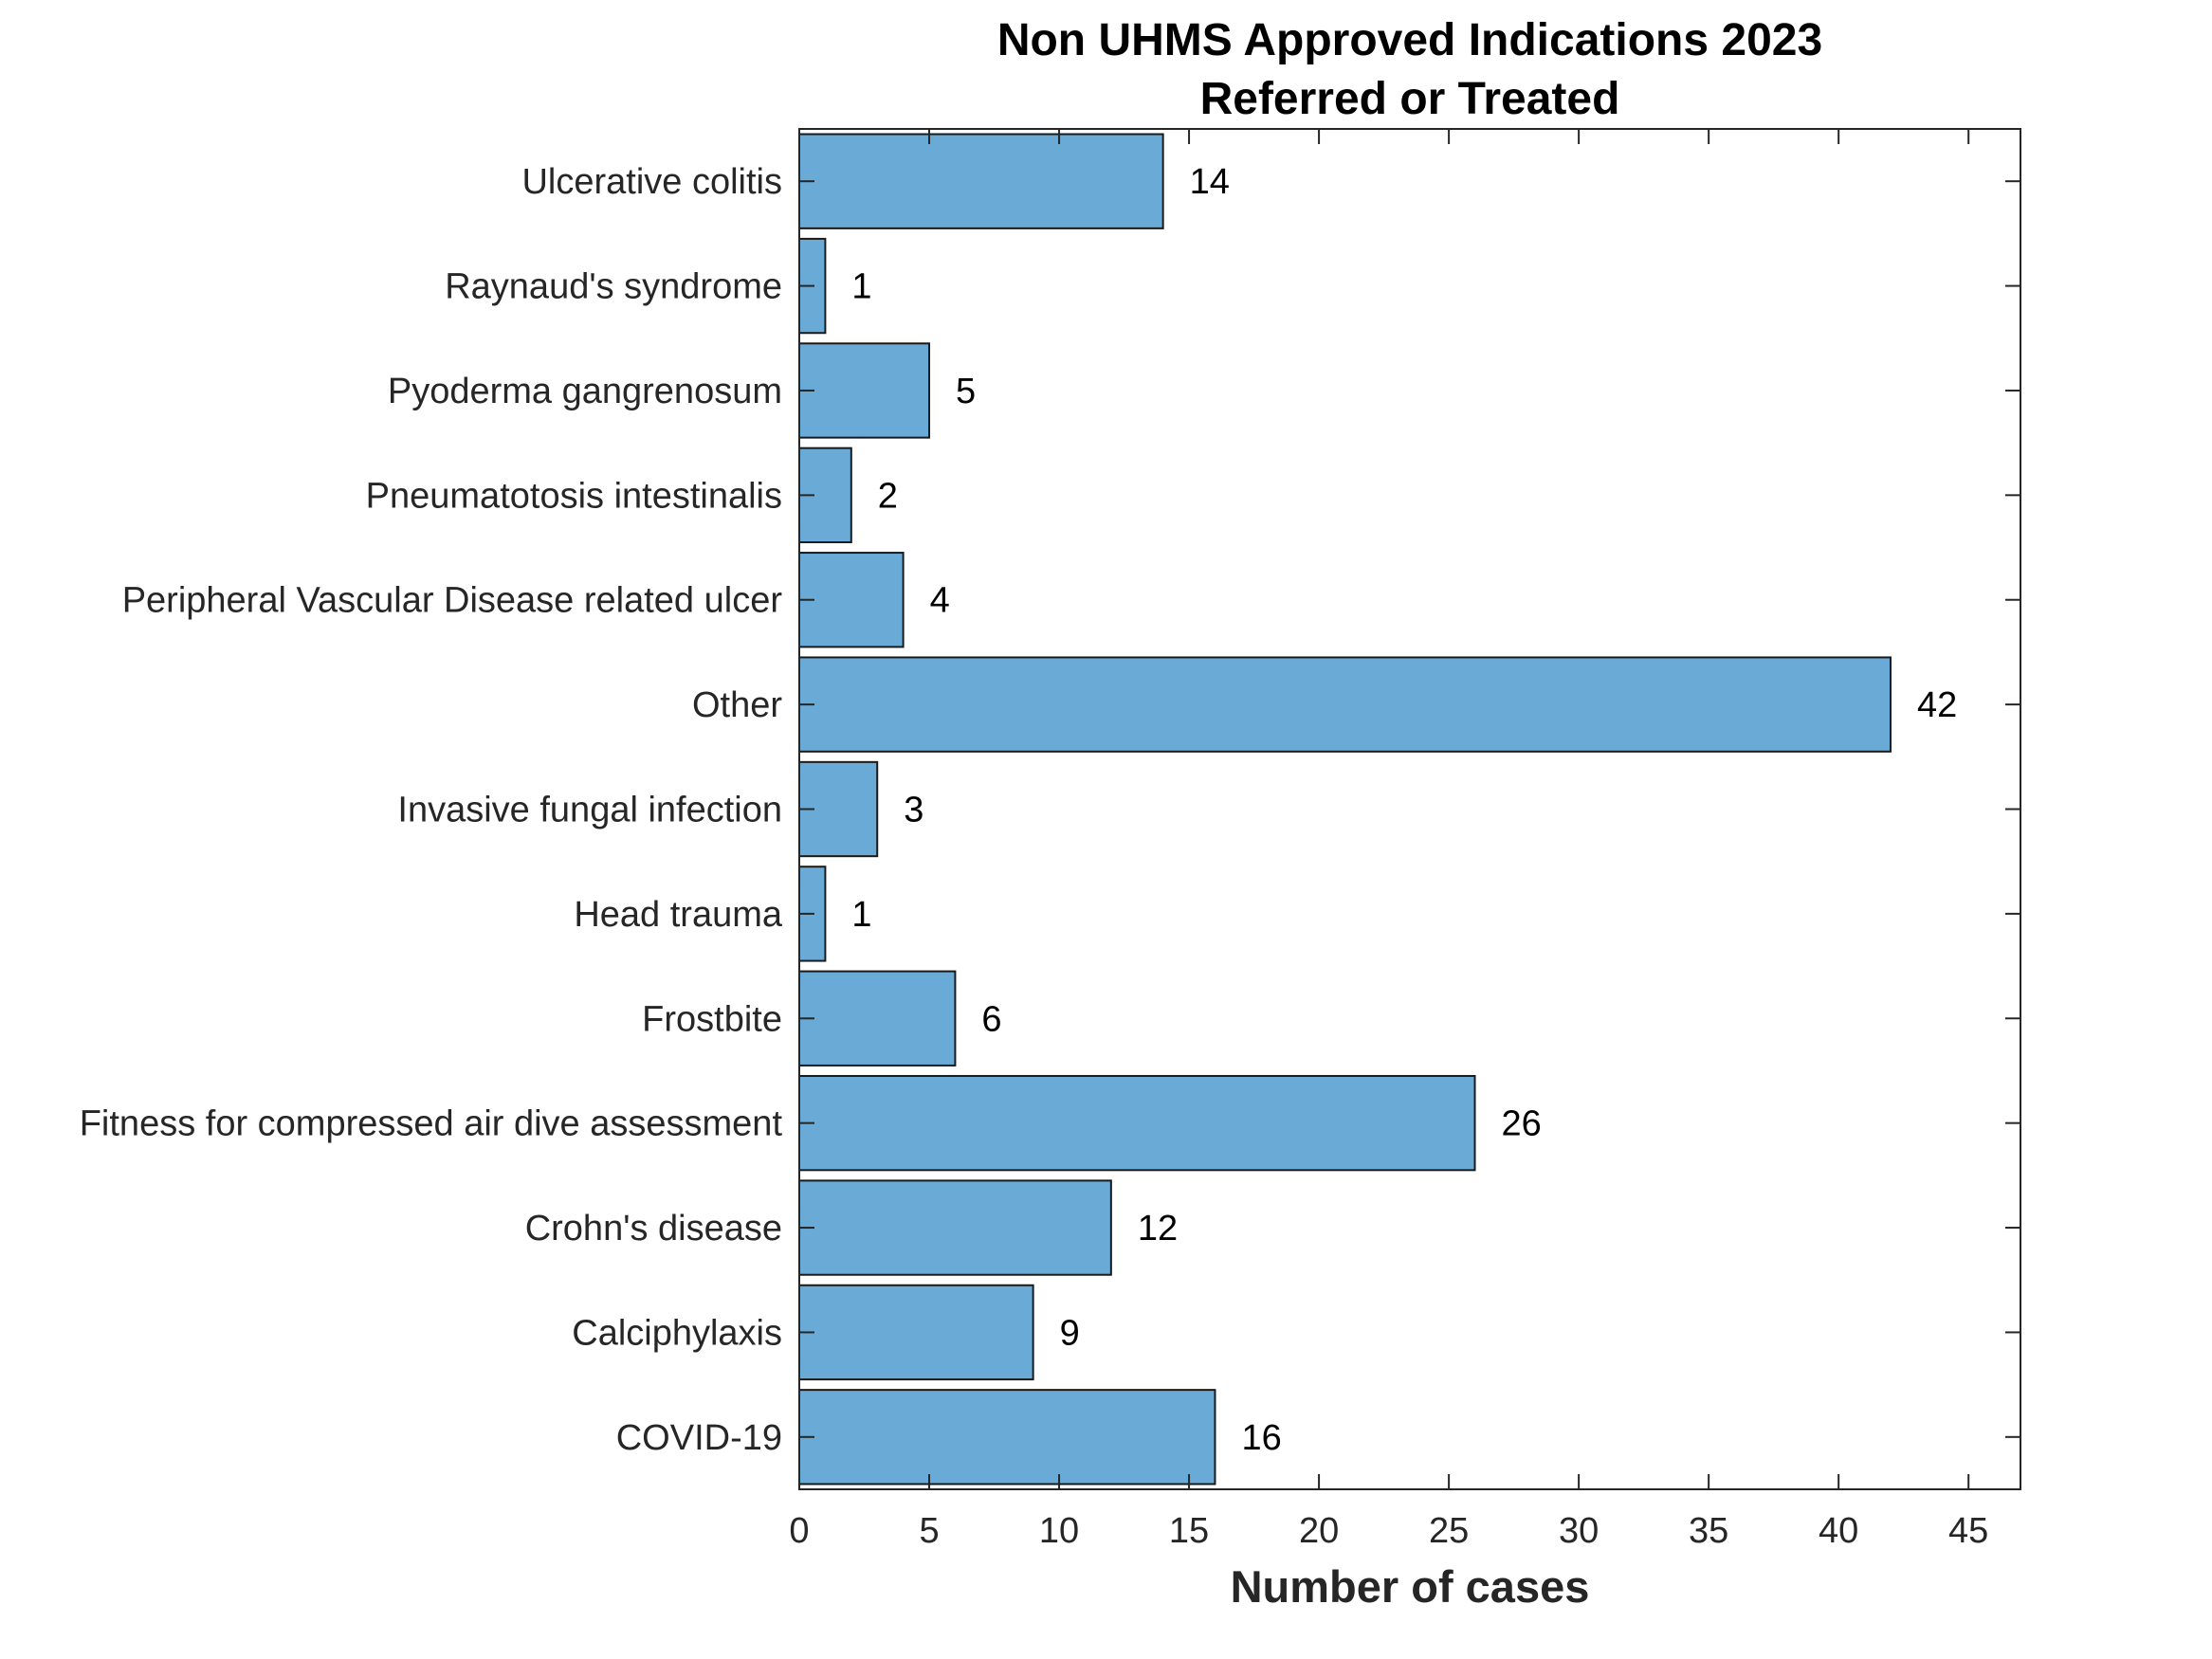 The image size is (2212, 1659). Describe the element at coordinates (651, 182) in the screenshot. I see `category-label: Ulcerative colitis` at that location.